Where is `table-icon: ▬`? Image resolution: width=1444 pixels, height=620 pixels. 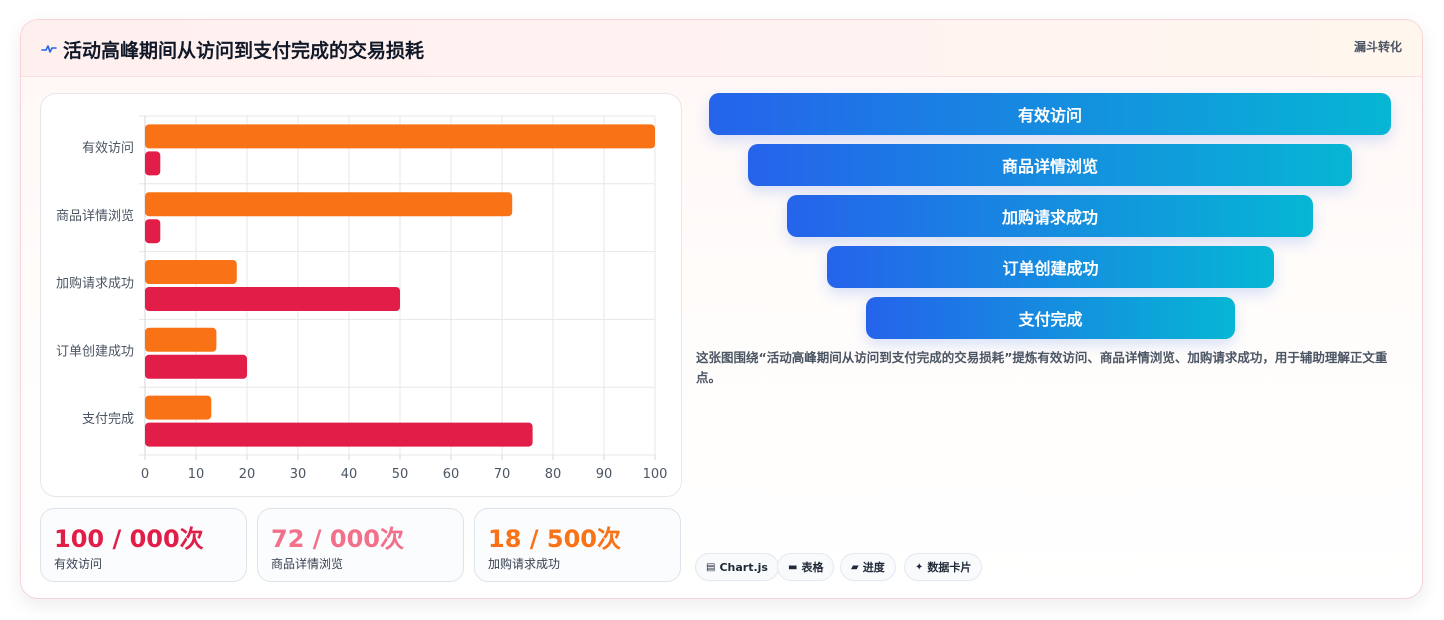
table-icon: ▬ is located at coordinates (793, 567).